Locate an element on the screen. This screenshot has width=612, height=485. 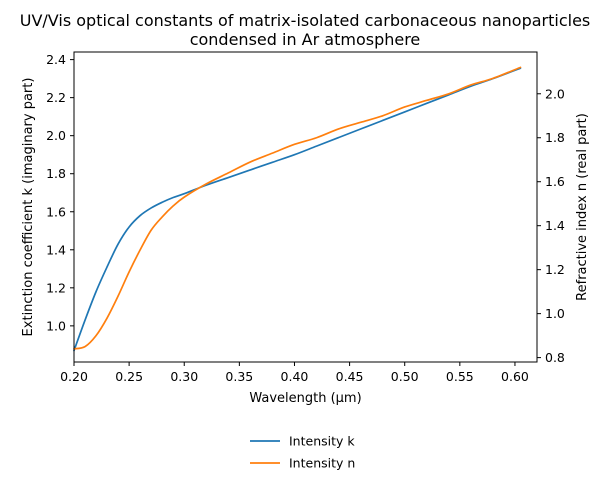
y-tick-label: 2.4 is located at coordinates (56, 59).